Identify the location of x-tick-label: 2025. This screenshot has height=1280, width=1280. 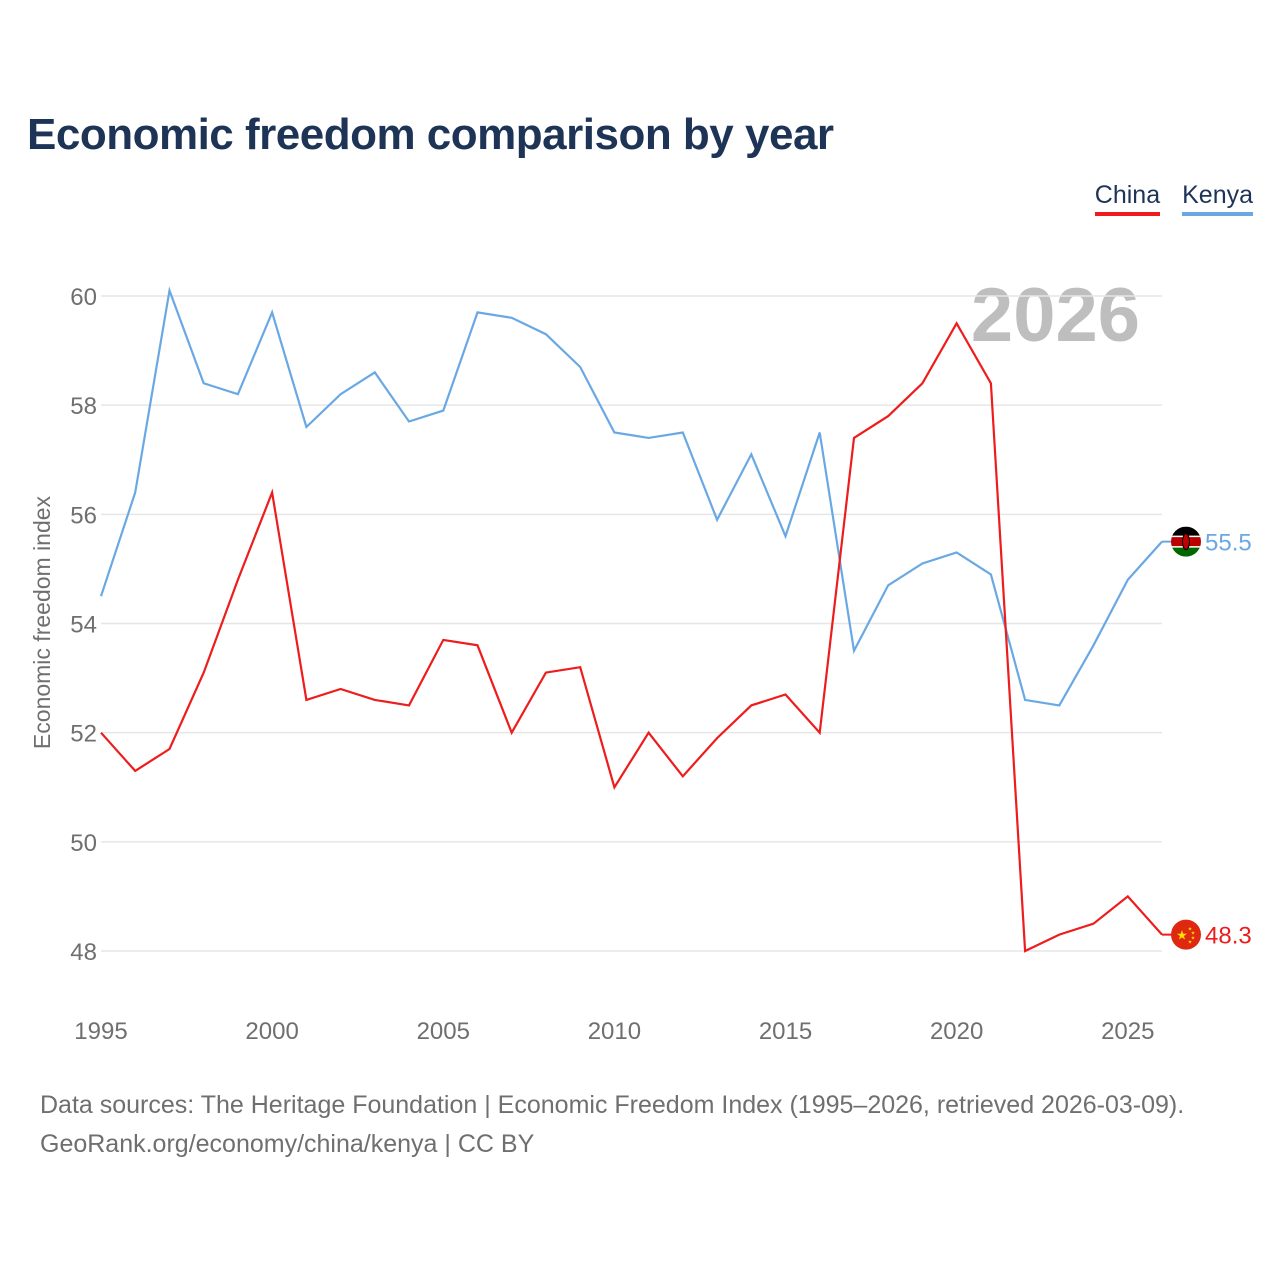
(1127, 1031).